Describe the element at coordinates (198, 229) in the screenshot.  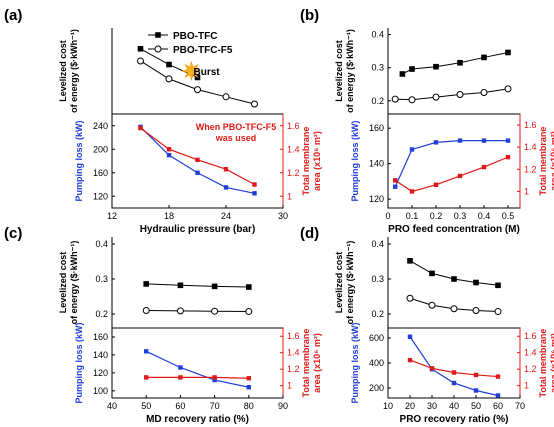
I see `x-axis-label: Hydraulic pressure (bar)` at that location.